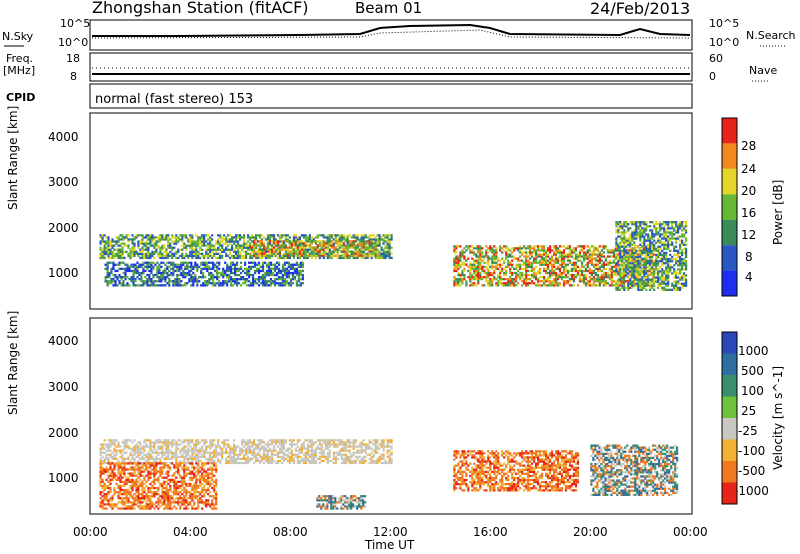  I want to click on freq-box, so click(391, 67).